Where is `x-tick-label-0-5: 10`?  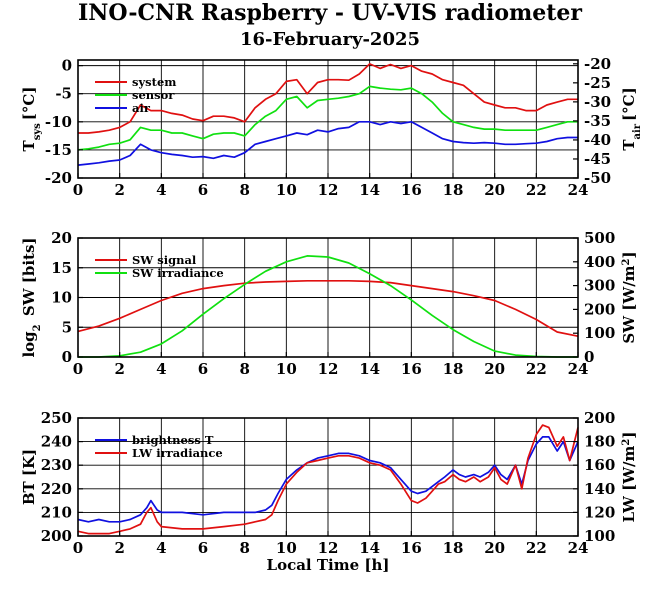 x-tick-label-0-5: 10 is located at coordinates (286, 190).